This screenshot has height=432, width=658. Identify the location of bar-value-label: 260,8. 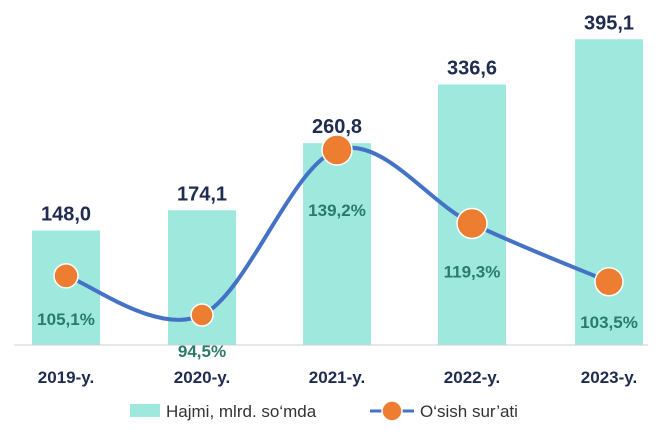
(337, 127).